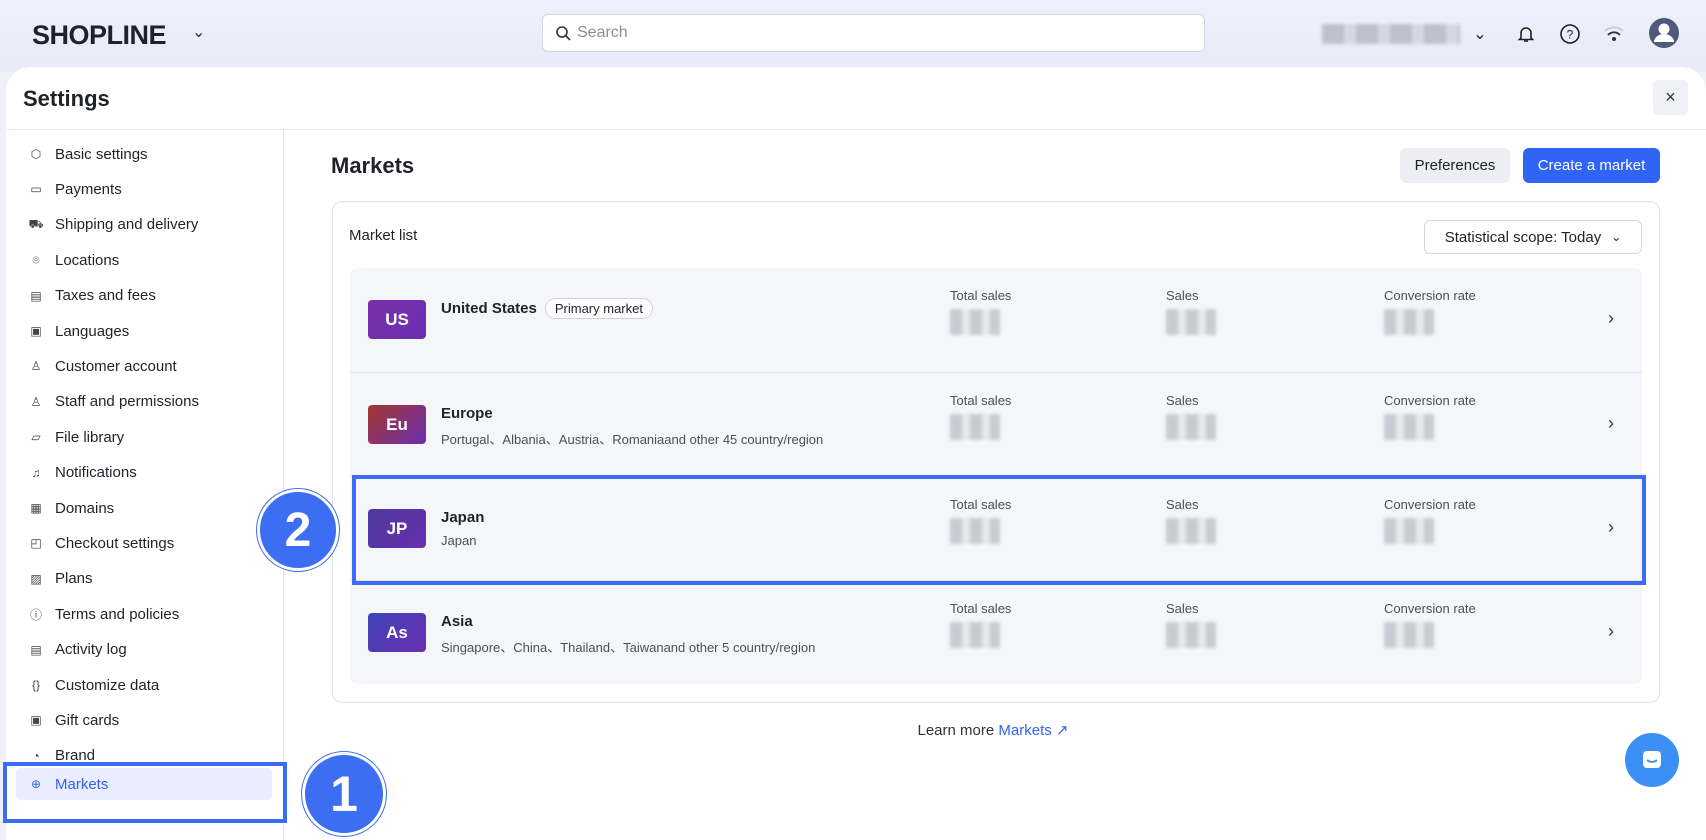  Describe the element at coordinates (144, 473) in the screenshot. I see `sidebar-item-notifications: ♫ Notifications` at that location.